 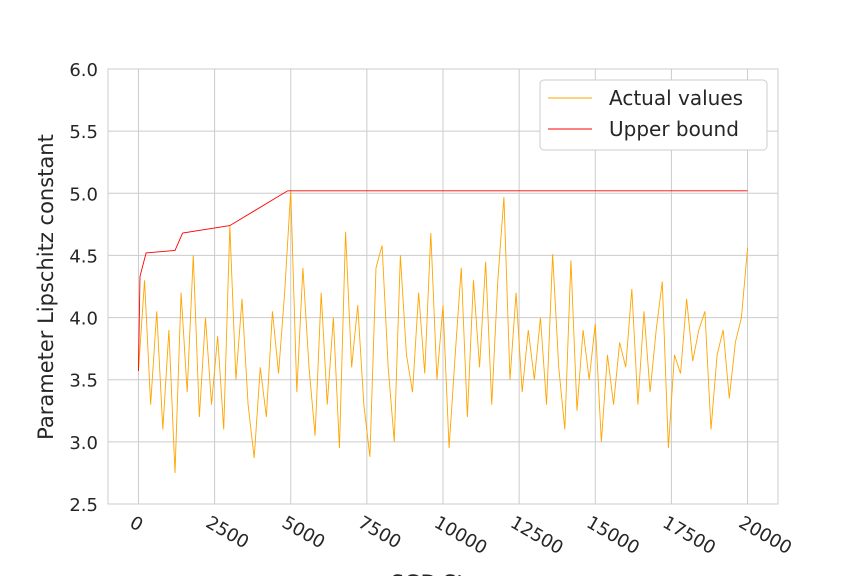 What do you see at coordinates (83, 70) in the screenshot?
I see `y-tick-label: 6.0` at bounding box center [83, 70].